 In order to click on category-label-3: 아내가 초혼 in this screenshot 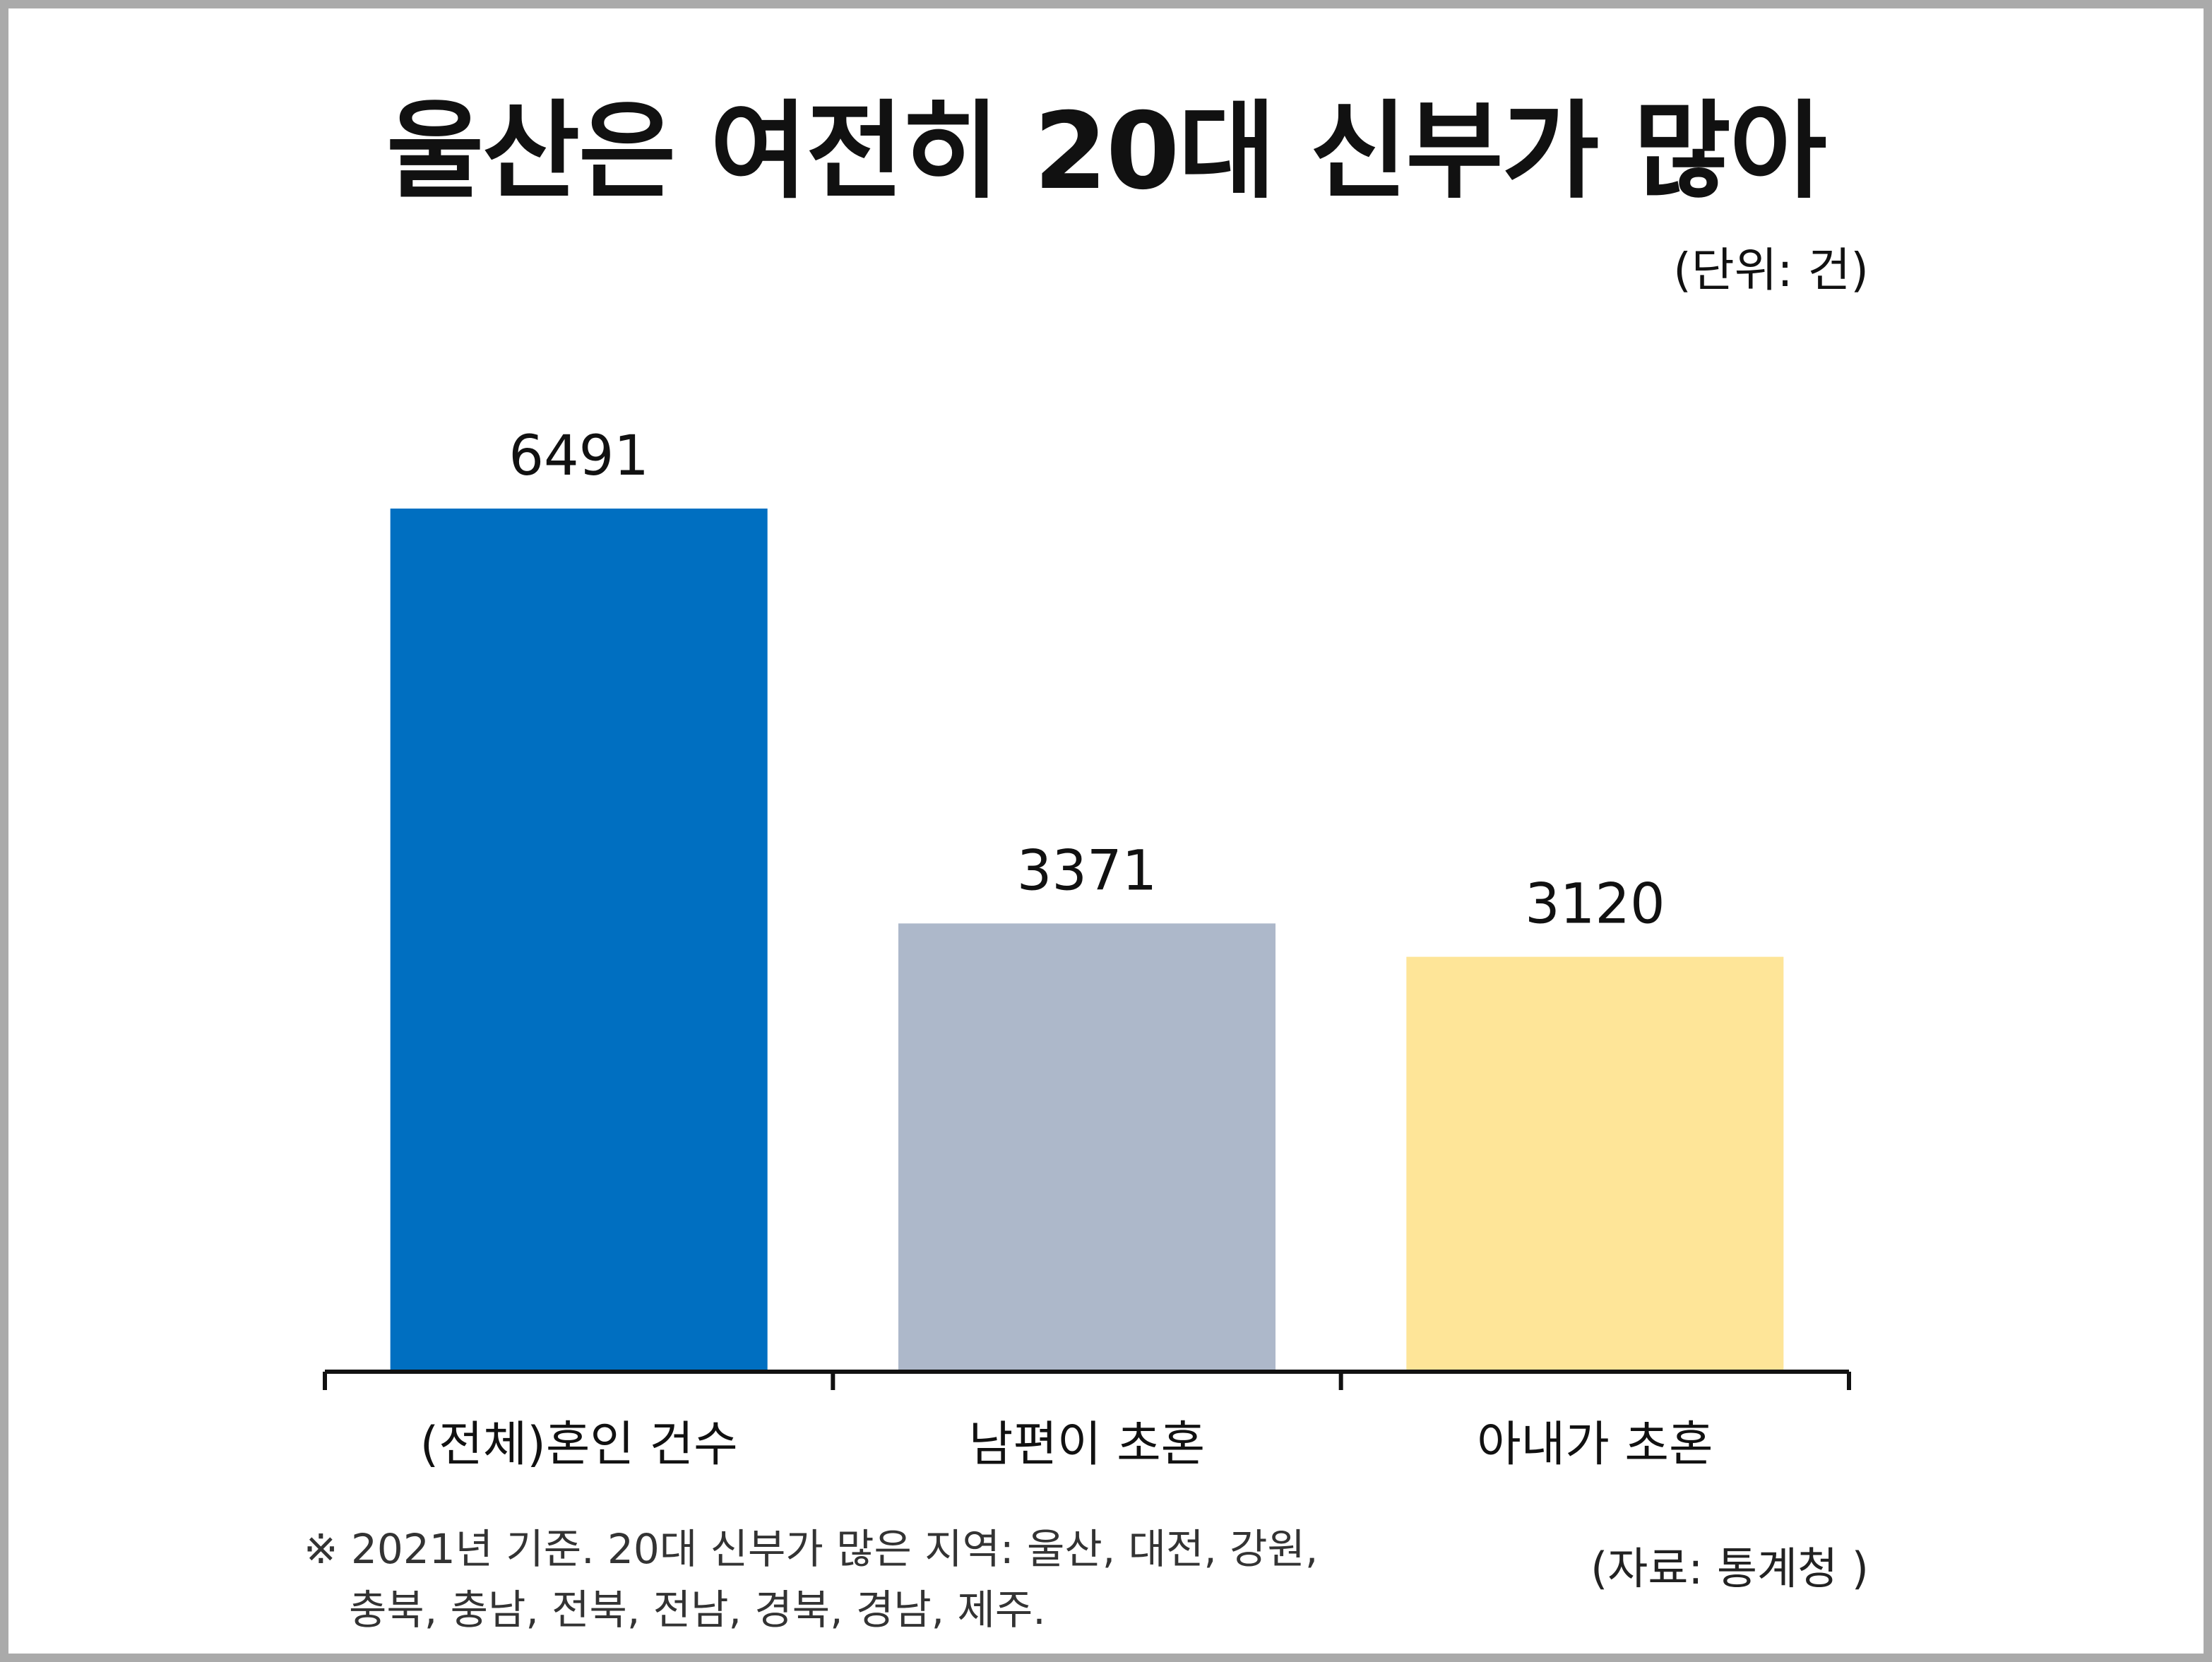, I will do `click(1595, 1445)`.